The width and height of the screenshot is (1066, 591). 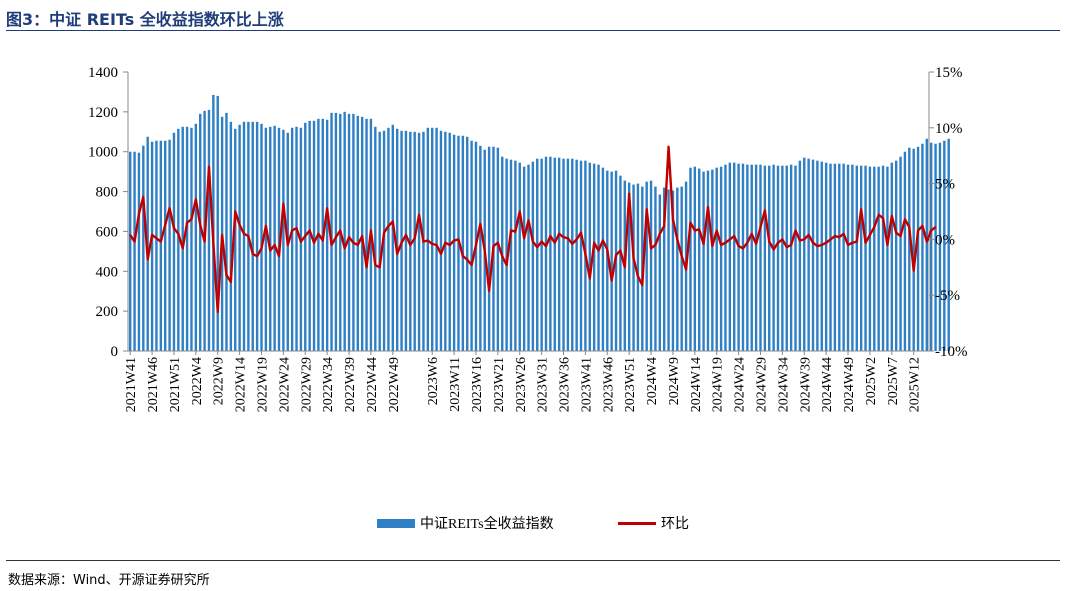 What do you see at coordinates (893, 381) in the screenshot?
I see `x-tick-label: 2025W7` at bounding box center [893, 381].